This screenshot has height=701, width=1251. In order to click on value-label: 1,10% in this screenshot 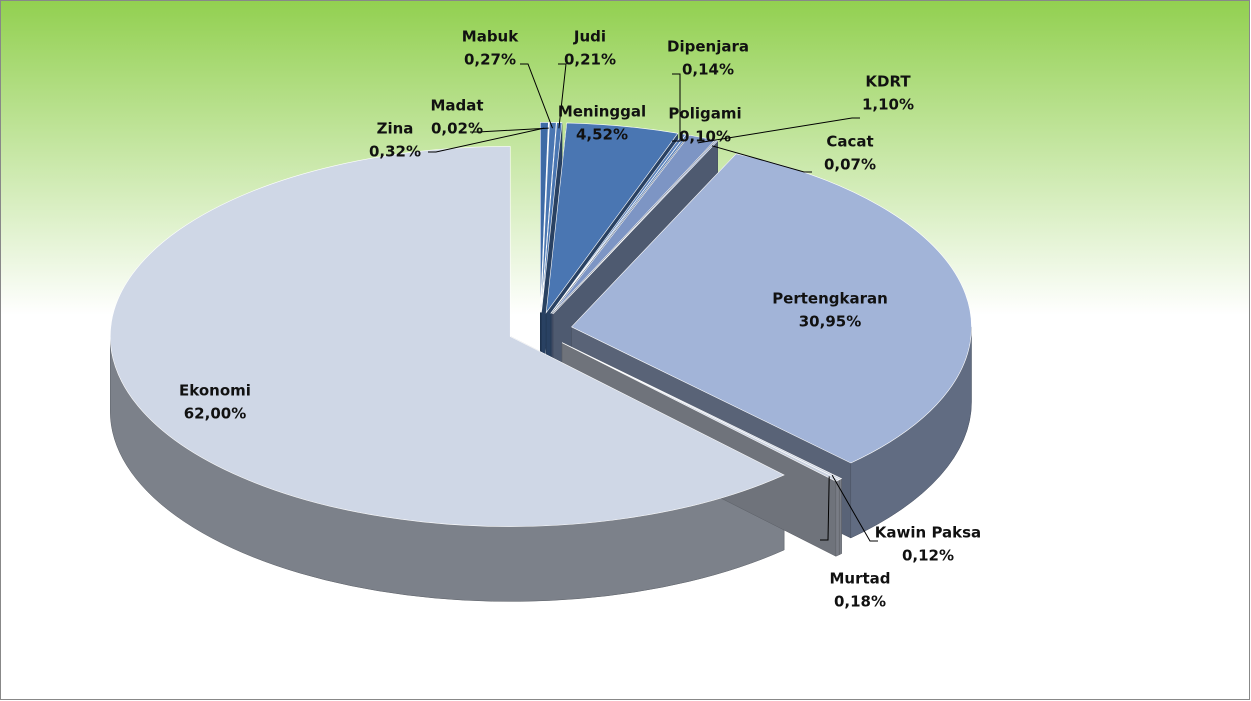, I will do `click(888, 105)`.